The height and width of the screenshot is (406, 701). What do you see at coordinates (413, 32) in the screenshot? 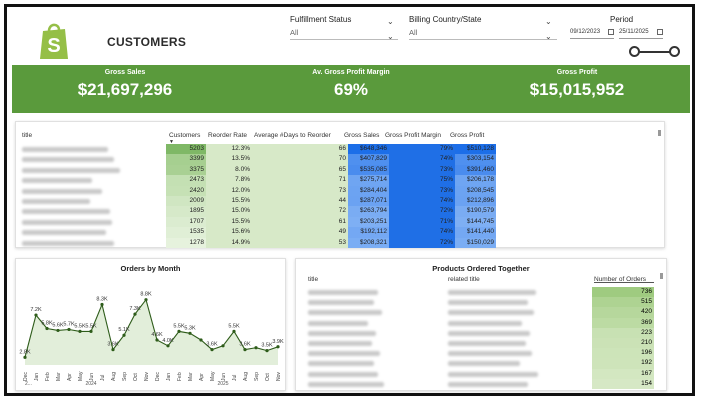
I see `billing-country-value: All` at bounding box center [413, 32].